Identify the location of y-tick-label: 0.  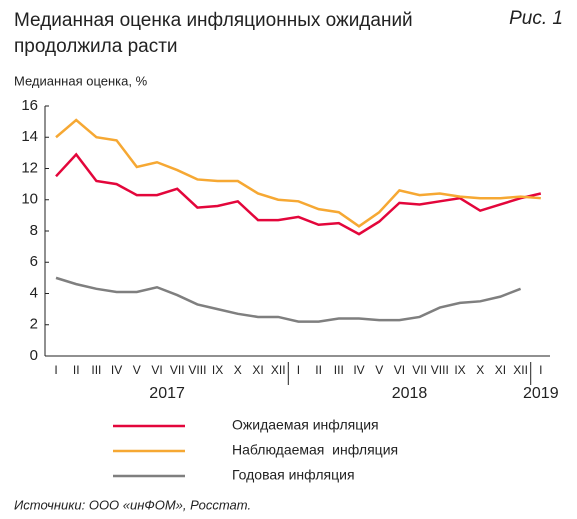
(34, 355).